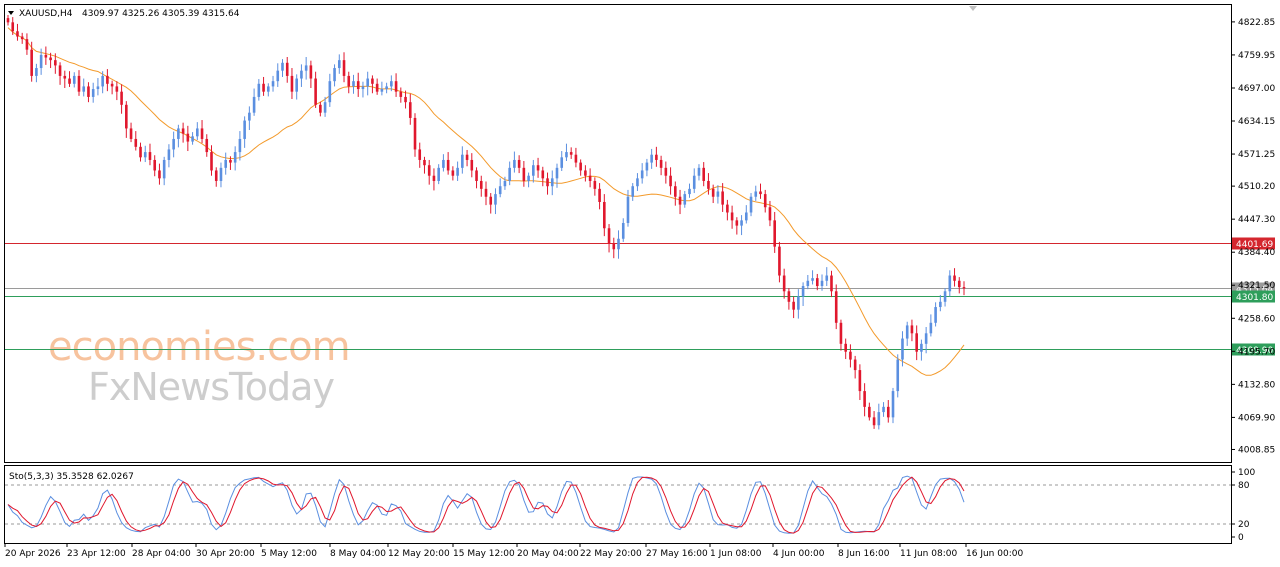 Image resolution: width=1280 pixels, height=567 pixels. I want to click on price-tick-label: 4822.85, so click(1256, 23).